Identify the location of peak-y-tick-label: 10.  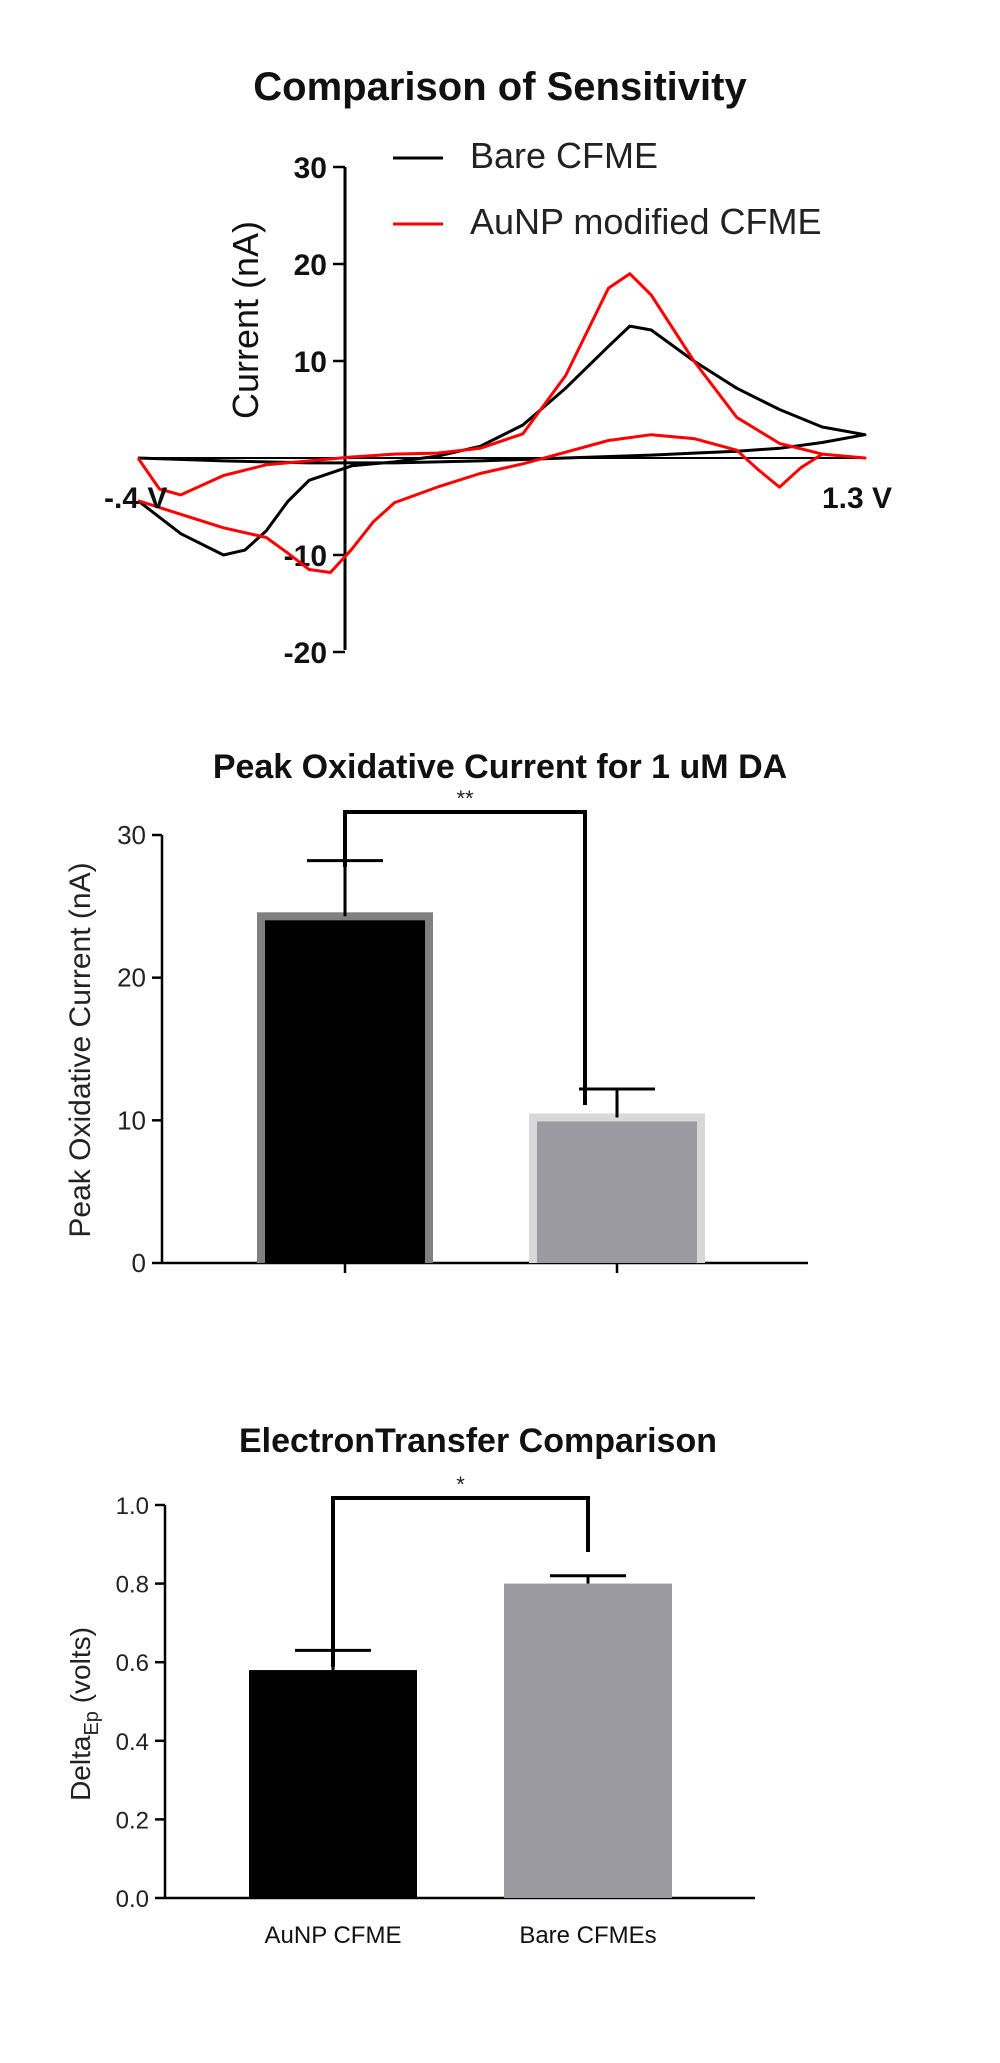
(131, 1120).